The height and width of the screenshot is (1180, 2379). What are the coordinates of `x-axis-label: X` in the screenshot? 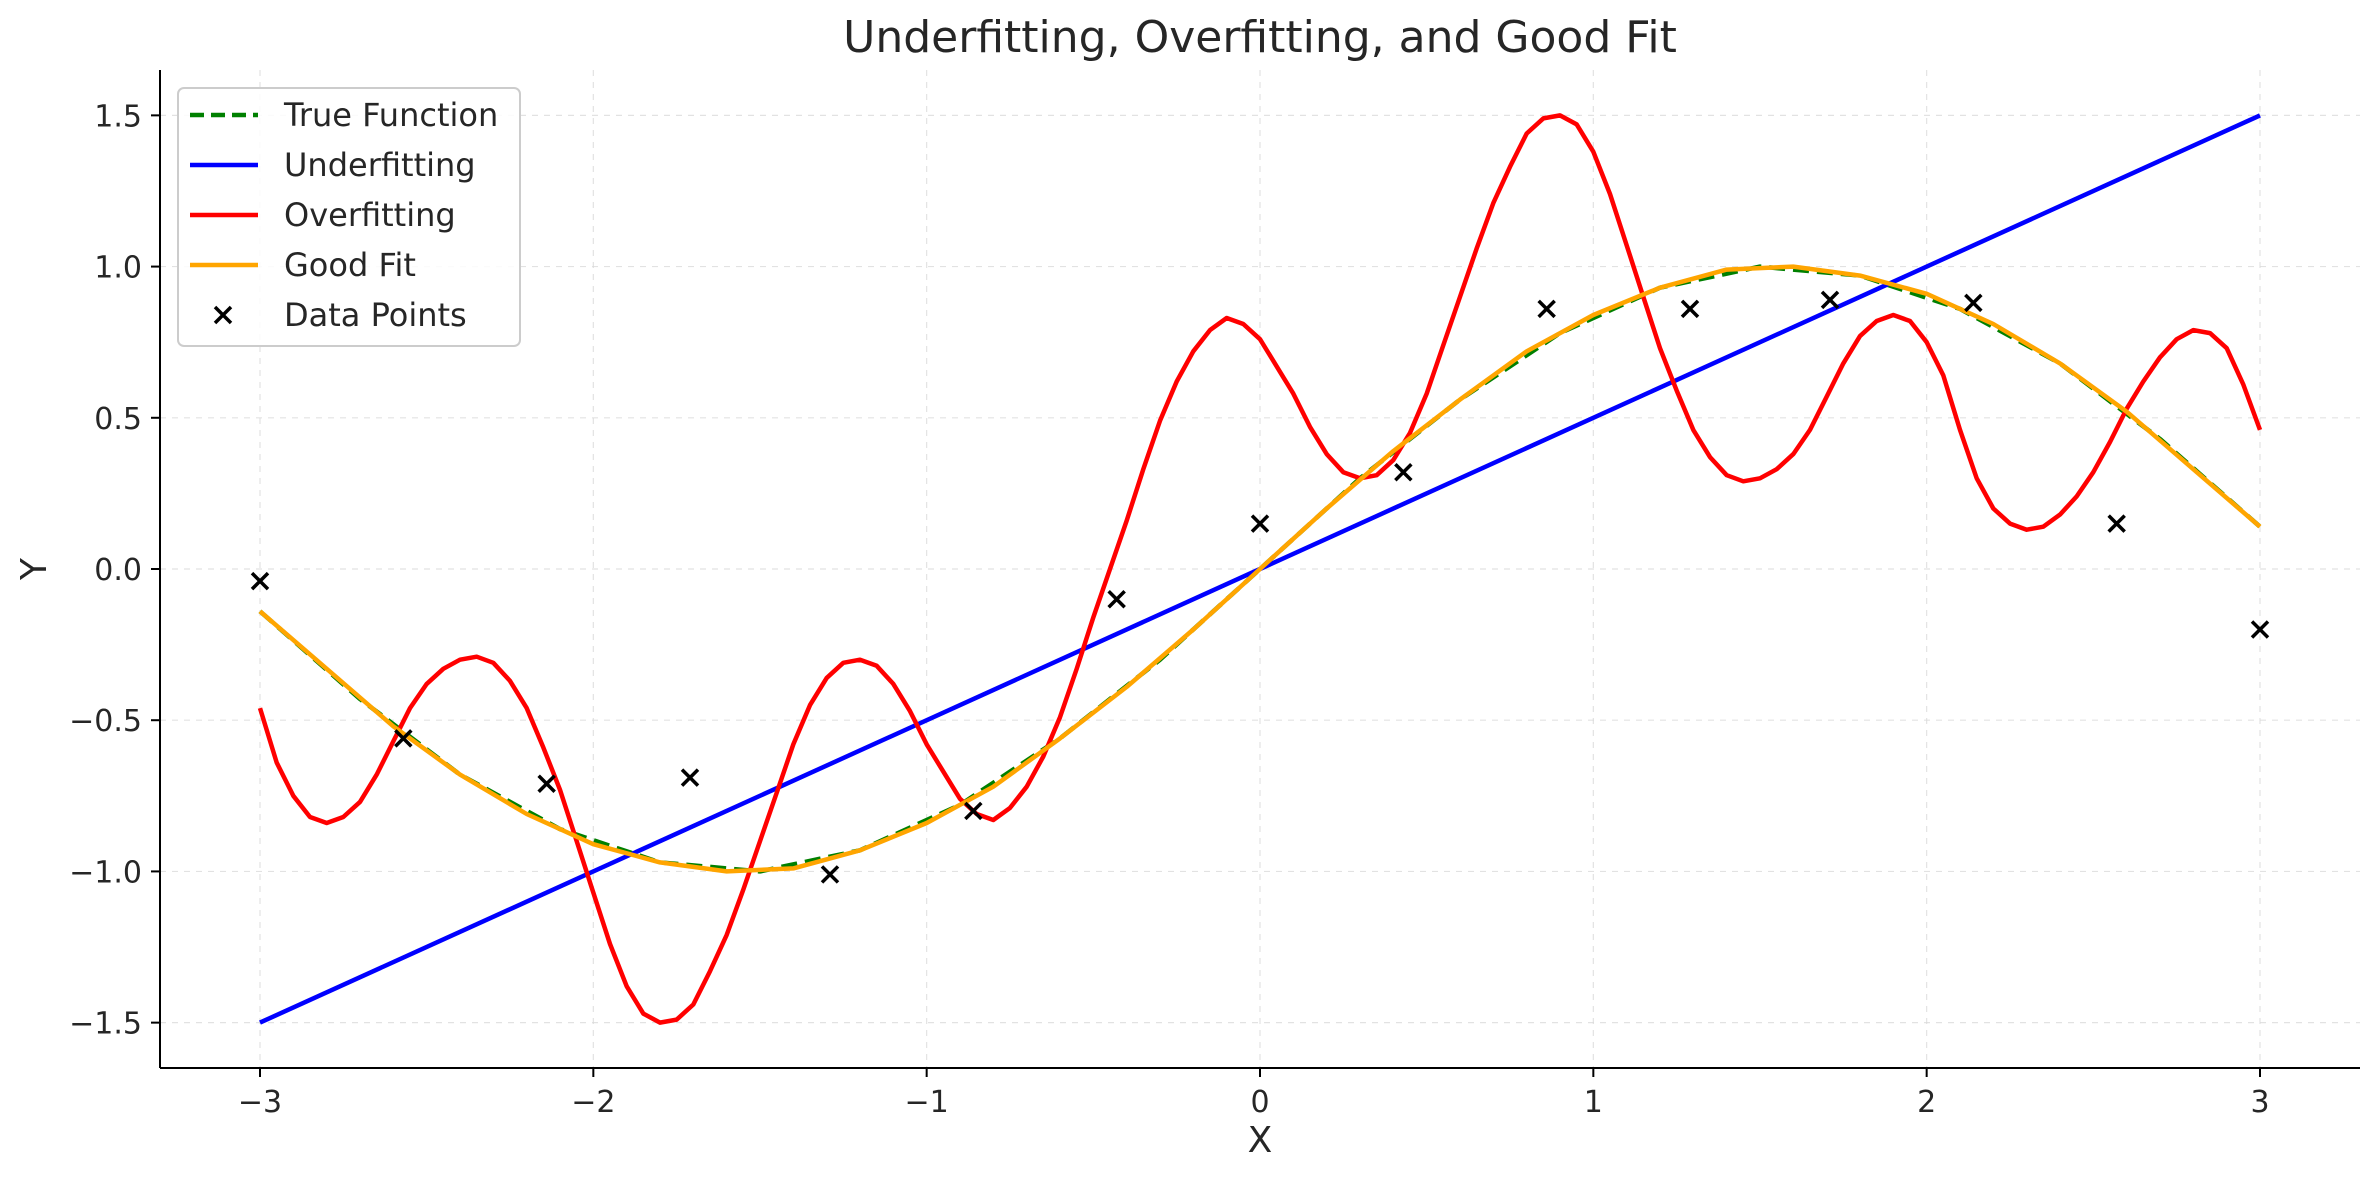 It's located at (1260, 1140).